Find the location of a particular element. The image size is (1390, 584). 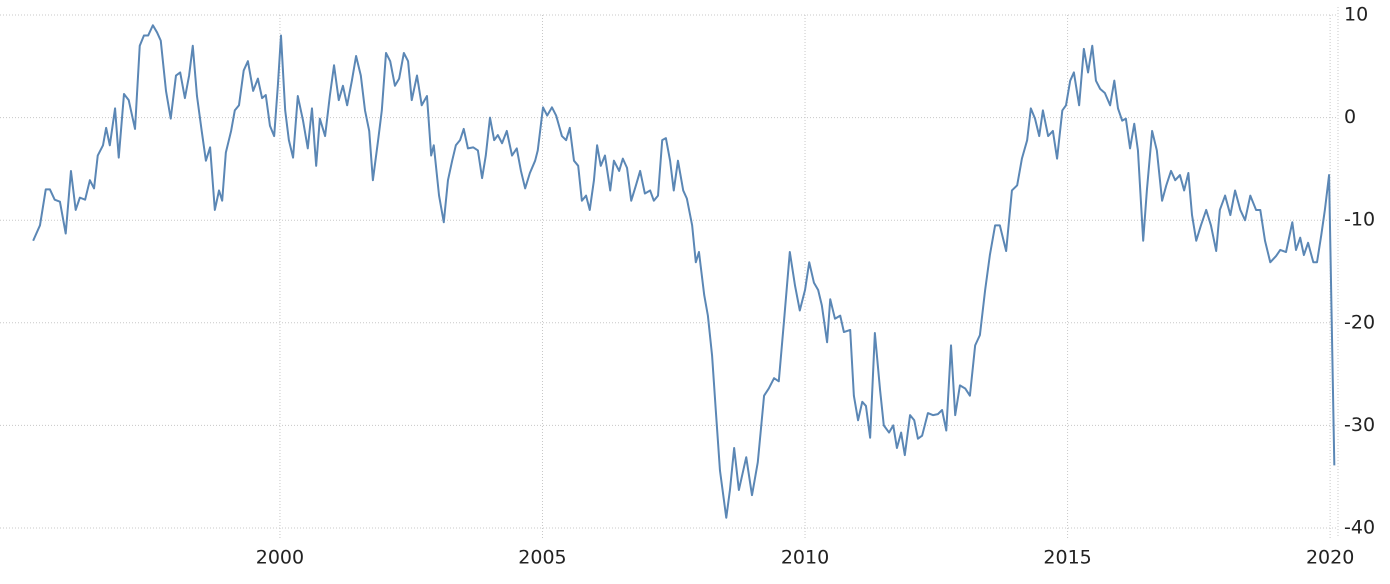

x-tick-label: 2000 is located at coordinates (280, 558).